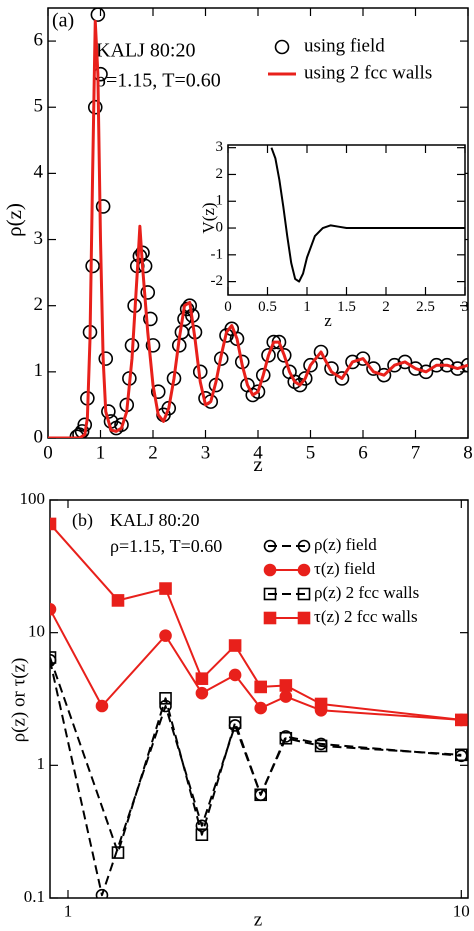 The height and width of the screenshot is (931, 474). I want to click on plot-area, so click(346, 220).